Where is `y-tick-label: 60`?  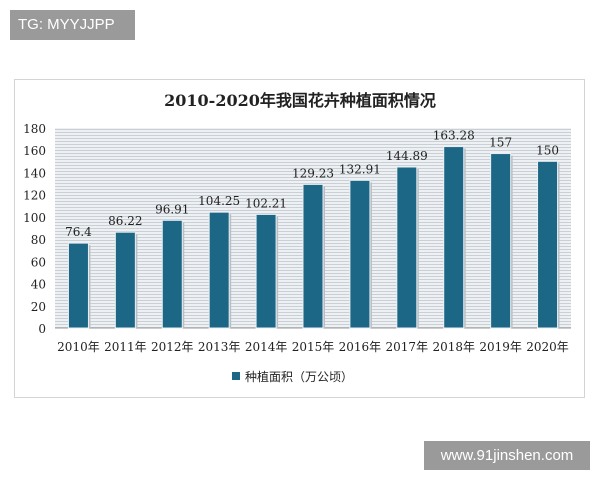 y-tick-label: 60 is located at coordinates (38, 262).